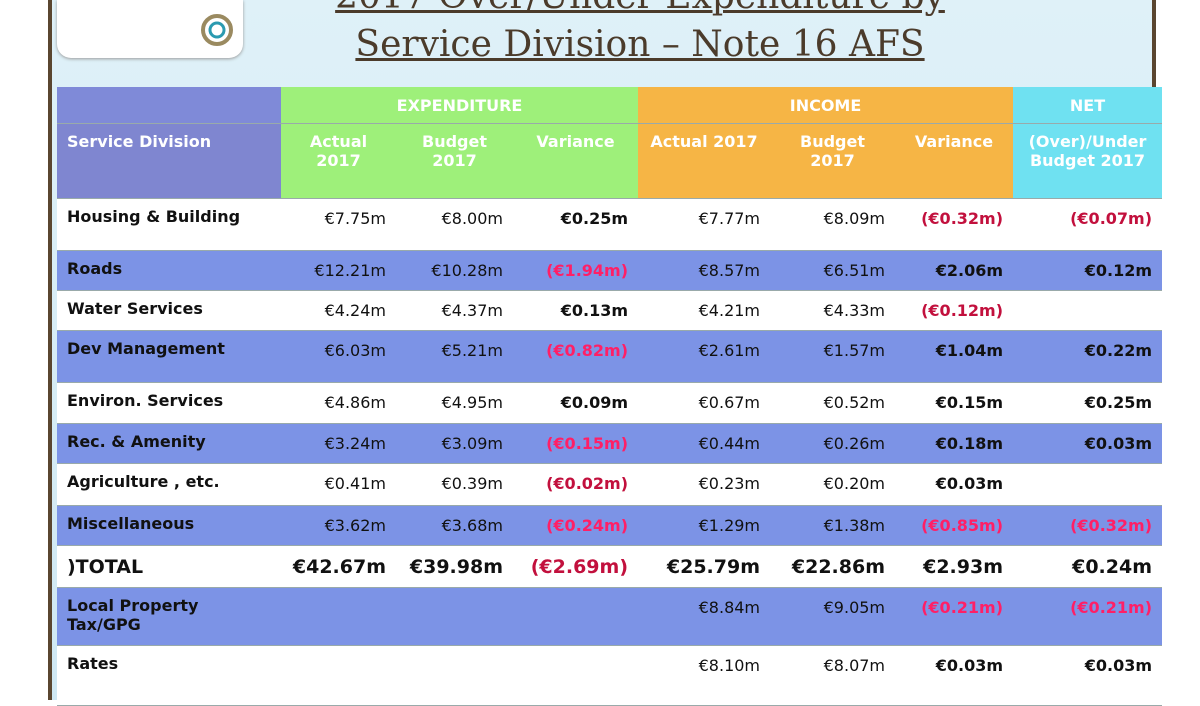 This screenshot has width=1200, height=706. Describe the element at coordinates (454, 443) in the screenshot. I see `value-cell: €3.09m` at that location.